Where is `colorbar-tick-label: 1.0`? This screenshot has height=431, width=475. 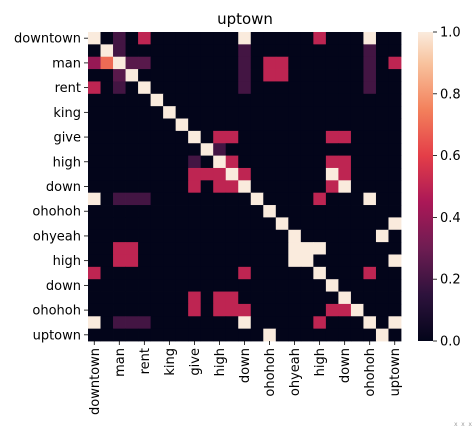 colorbar-tick-label: 1.0 is located at coordinates (450, 33).